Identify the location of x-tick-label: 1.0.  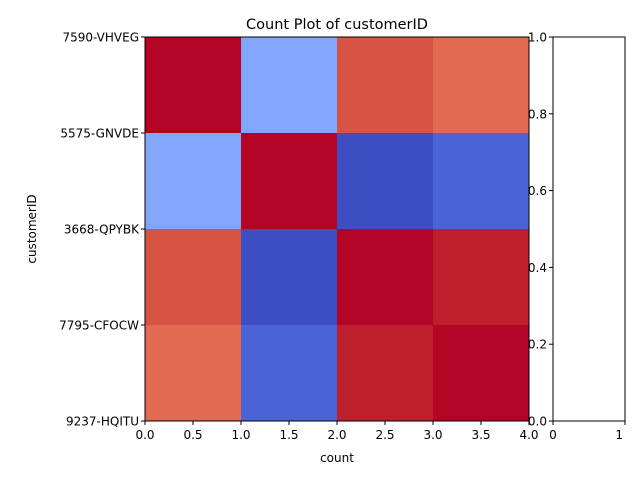
(240, 435).